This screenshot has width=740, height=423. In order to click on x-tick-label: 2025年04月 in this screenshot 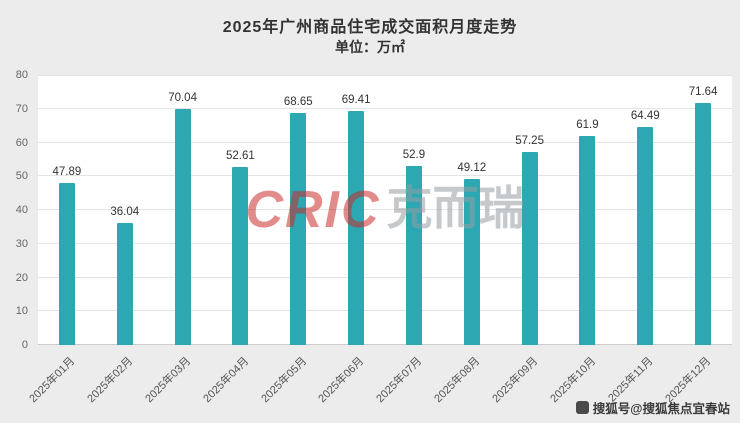, I will do `click(226, 380)`.